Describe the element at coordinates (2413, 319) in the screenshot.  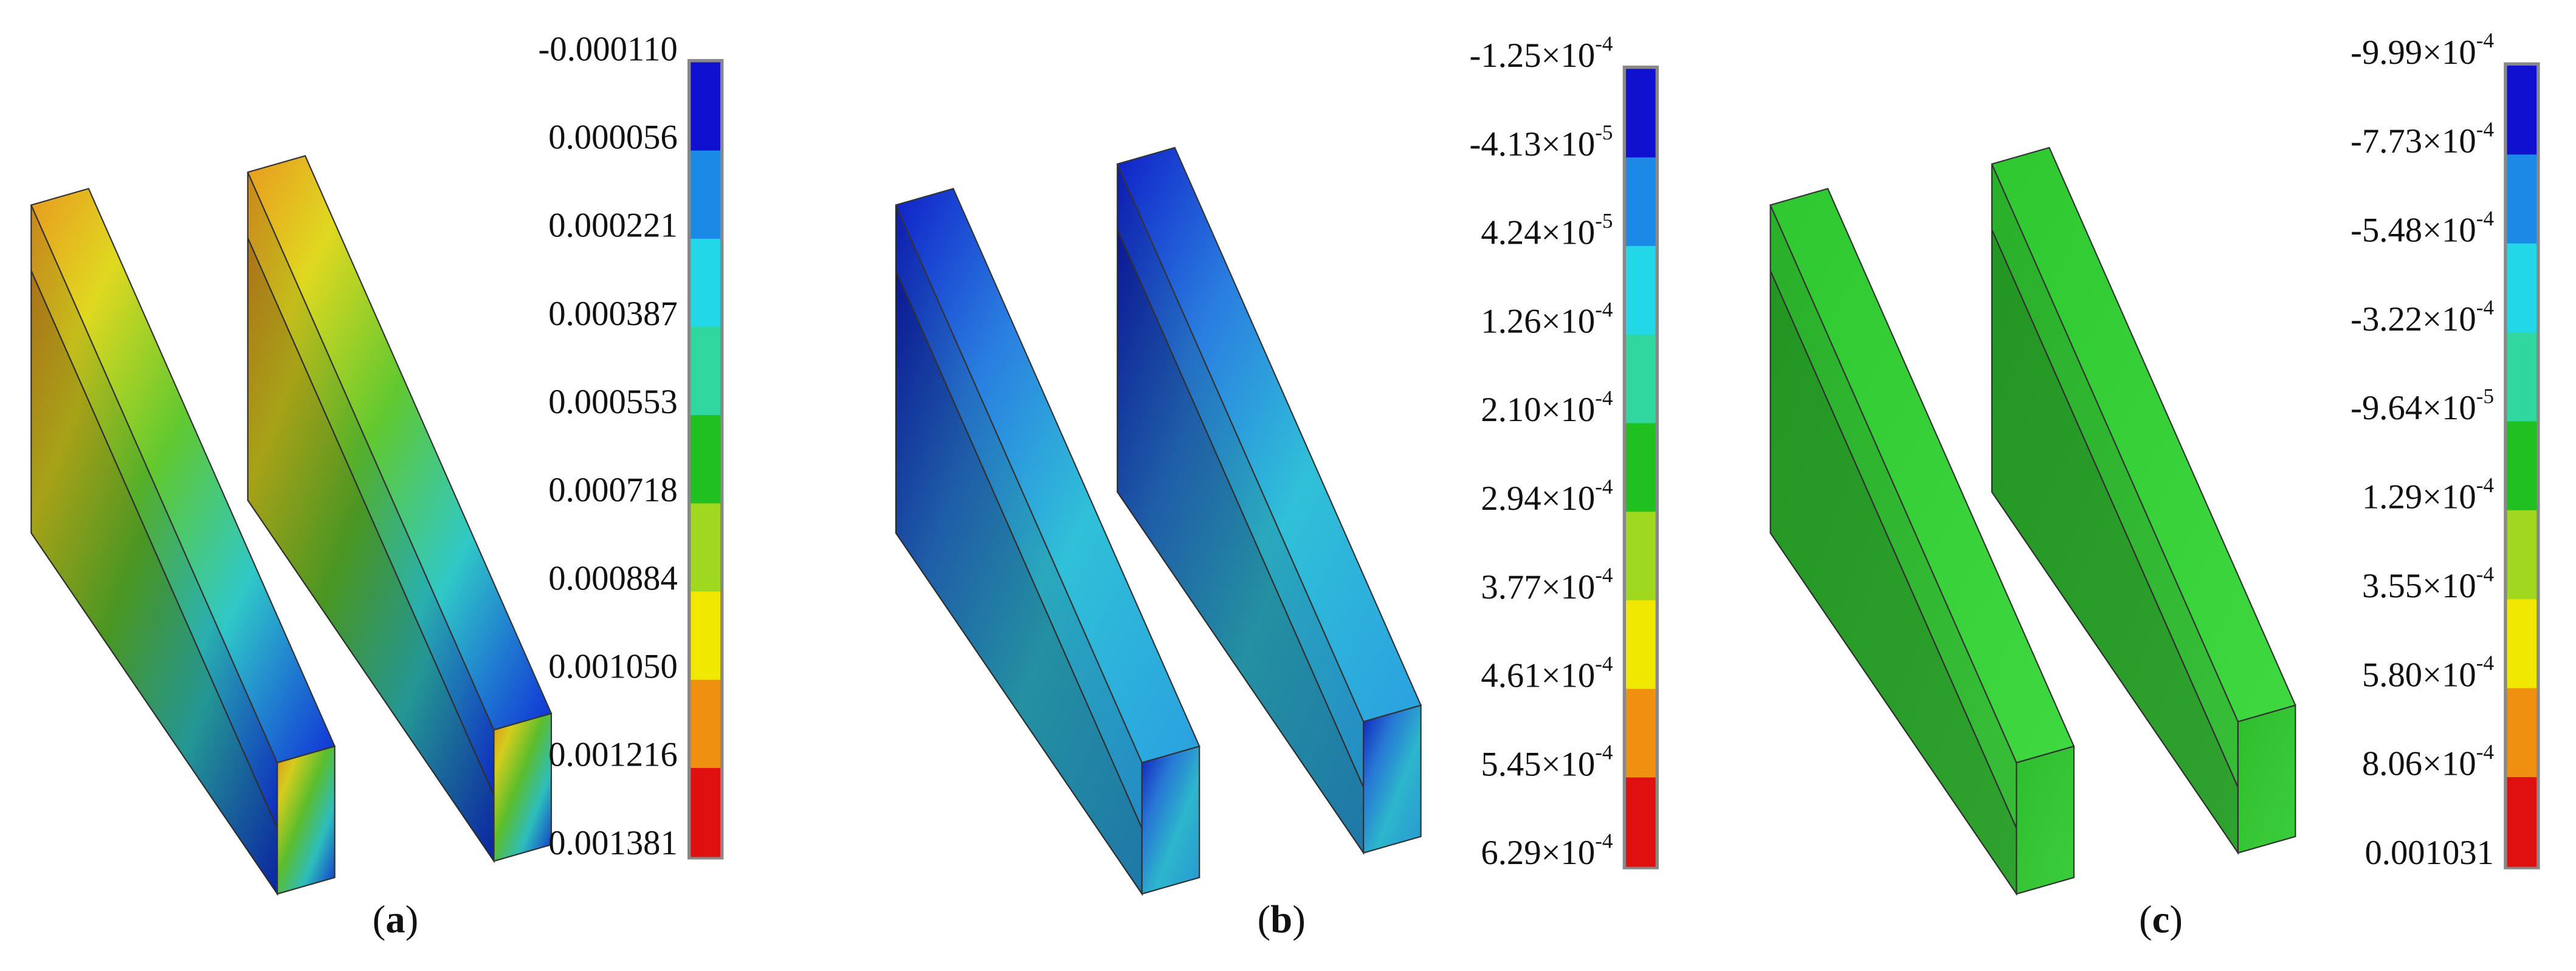
I see `label-base: -3.22×10` at that location.